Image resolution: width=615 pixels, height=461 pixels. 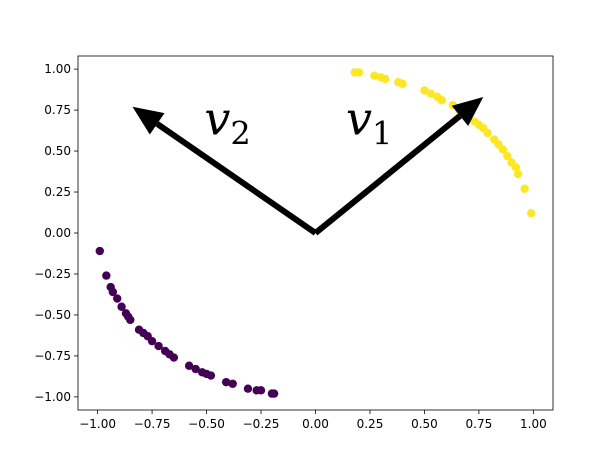 What do you see at coordinates (424, 424) in the screenshot?
I see `x-tick-label: 0.50` at bounding box center [424, 424].